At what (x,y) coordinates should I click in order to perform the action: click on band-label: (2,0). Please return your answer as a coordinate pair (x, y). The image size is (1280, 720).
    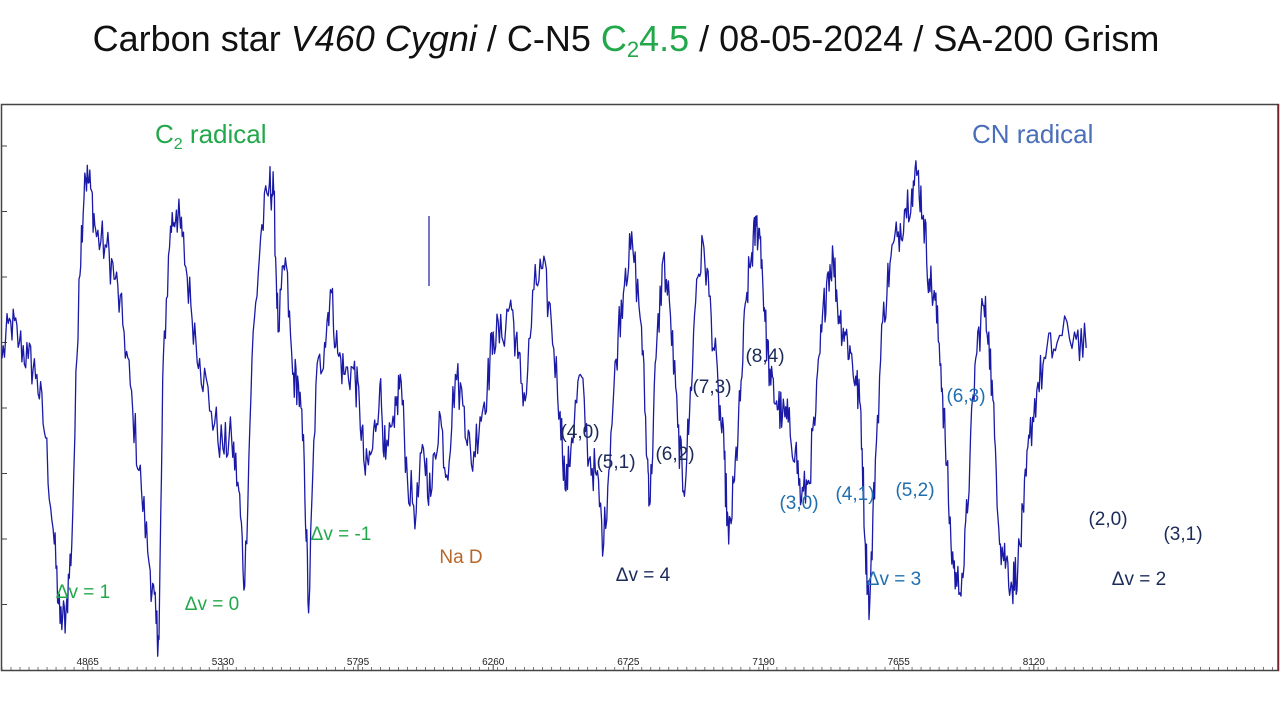
    Looking at the image, I should click on (1107, 519).